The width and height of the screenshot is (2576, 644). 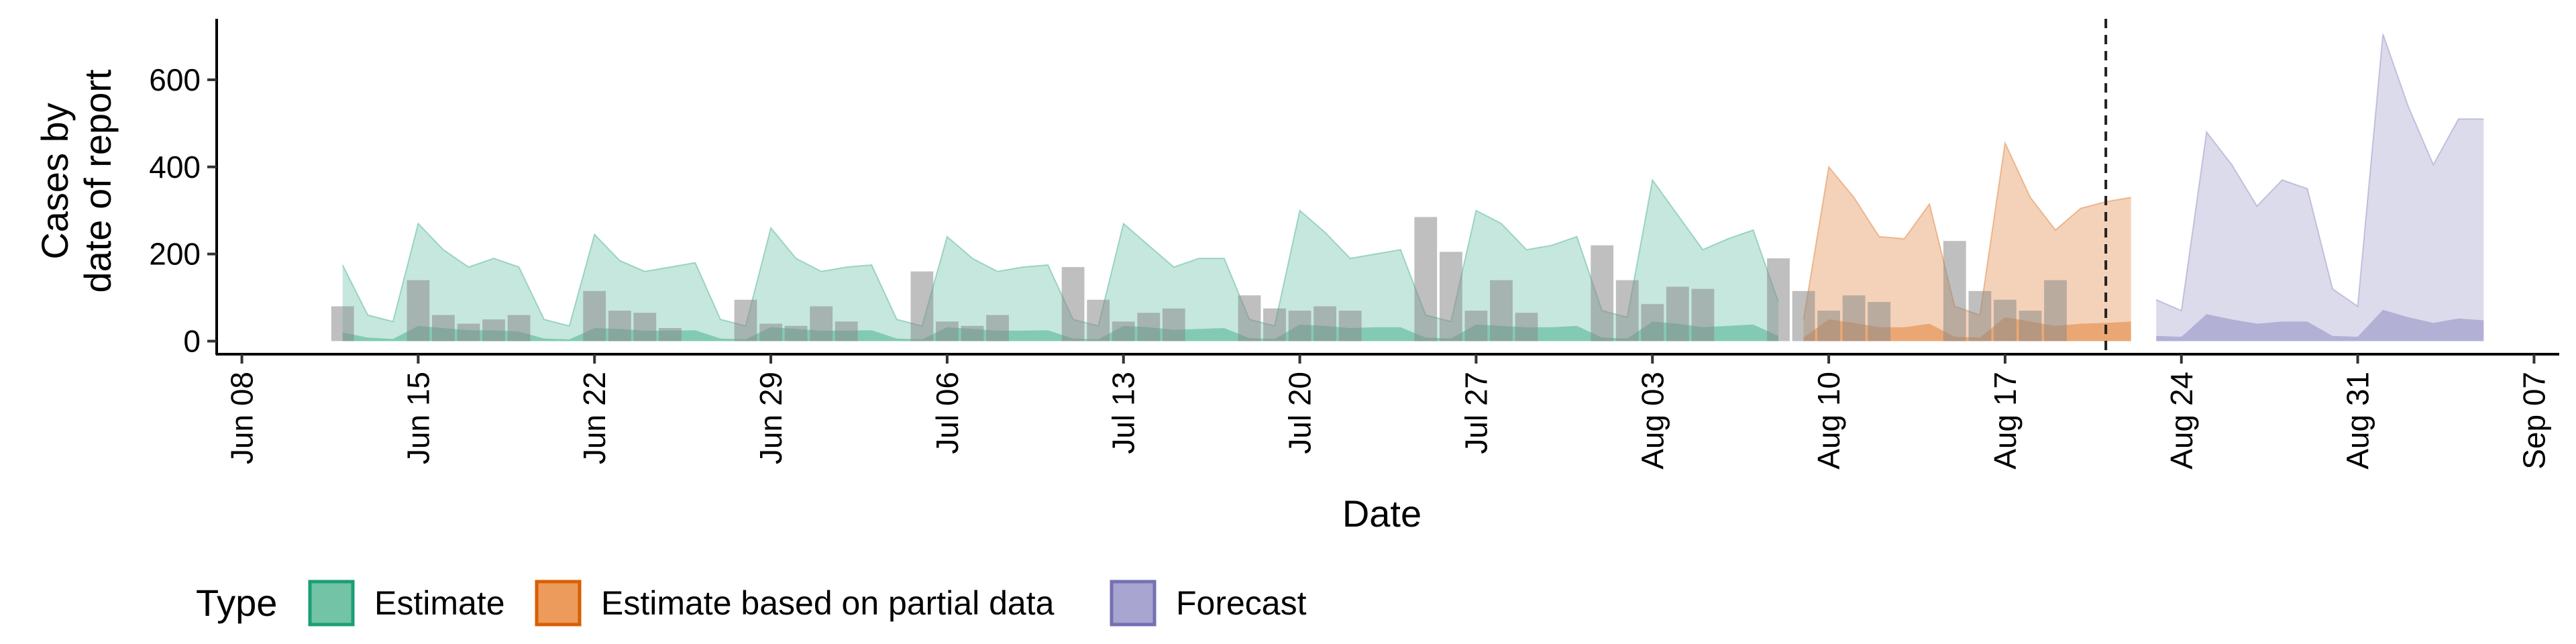 What do you see at coordinates (439, 603) in the screenshot?
I see `legend-label-estimate: Estimate` at bounding box center [439, 603].